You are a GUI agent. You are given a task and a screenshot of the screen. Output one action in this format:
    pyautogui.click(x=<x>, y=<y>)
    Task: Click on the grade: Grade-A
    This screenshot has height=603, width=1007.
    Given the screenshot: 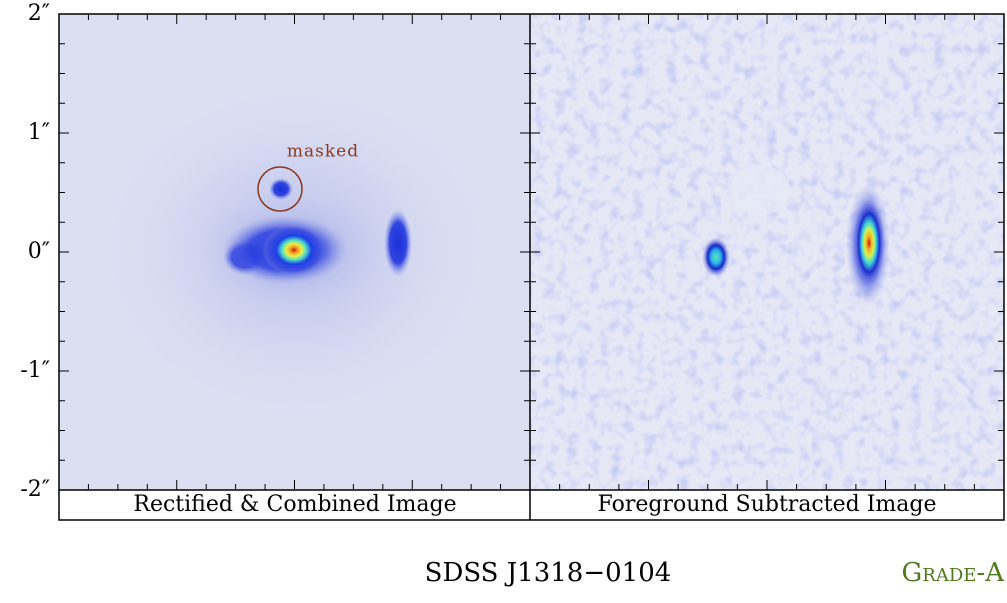 What is the action you would take?
    pyautogui.click(x=954, y=573)
    